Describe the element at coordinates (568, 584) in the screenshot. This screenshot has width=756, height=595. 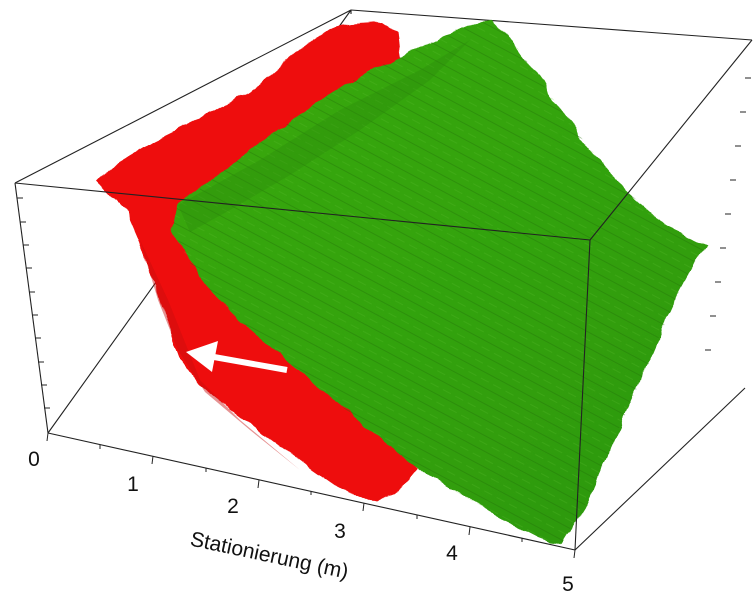
I see `x-tick-label-5: 5` at that location.